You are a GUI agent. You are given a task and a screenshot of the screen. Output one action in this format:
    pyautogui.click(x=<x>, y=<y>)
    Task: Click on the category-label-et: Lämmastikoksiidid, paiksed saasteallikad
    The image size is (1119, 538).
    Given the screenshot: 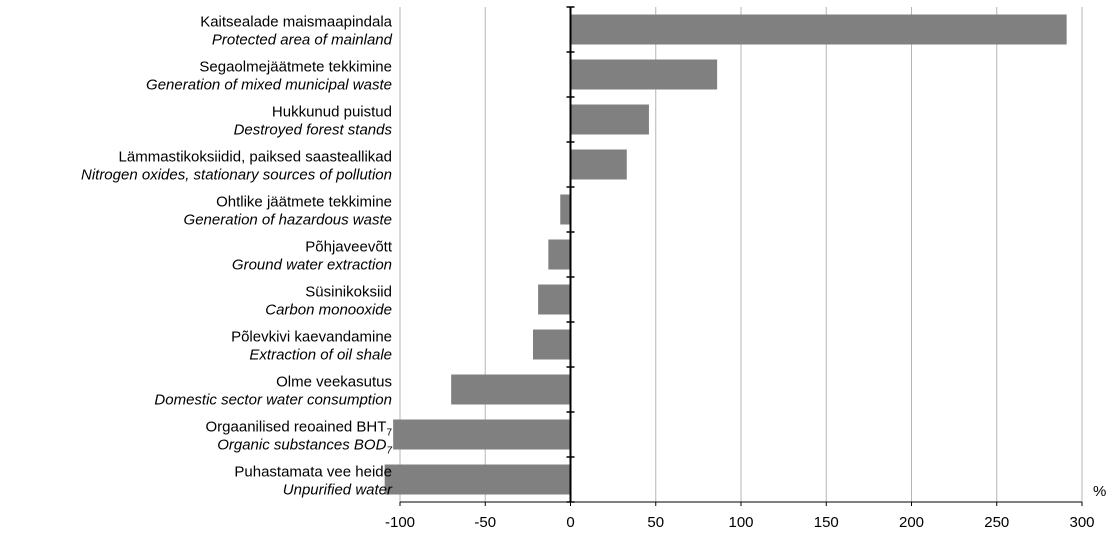 What is the action you would take?
    pyautogui.click(x=255, y=157)
    